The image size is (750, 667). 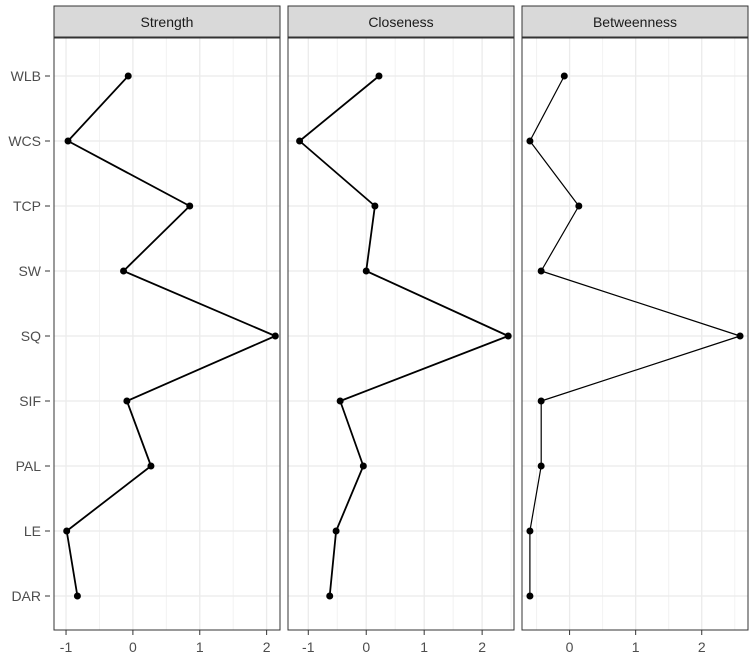 What do you see at coordinates (24, 141) in the screenshot?
I see `y-tick-label: WCS` at bounding box center [24, 141].